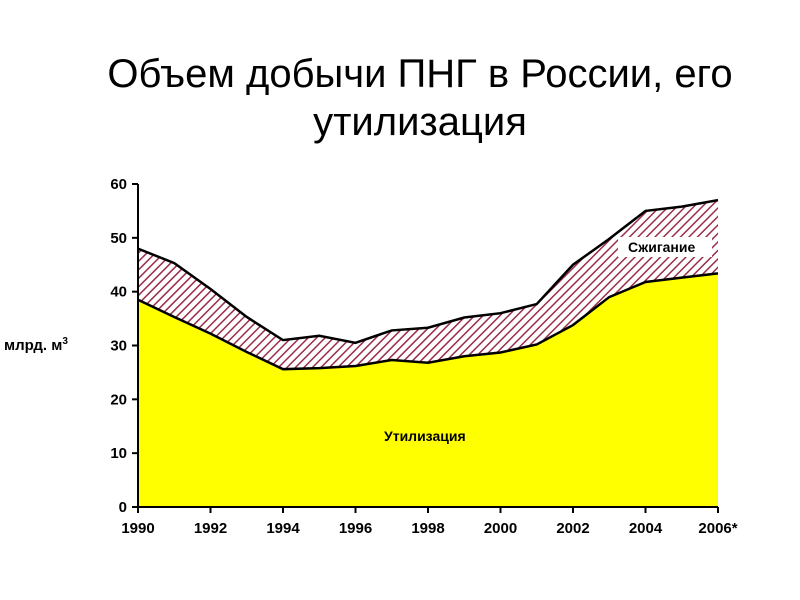 The height and width of the screenshot is (600, 800). I want to click on sжигание-label-background, so click(665, 247).